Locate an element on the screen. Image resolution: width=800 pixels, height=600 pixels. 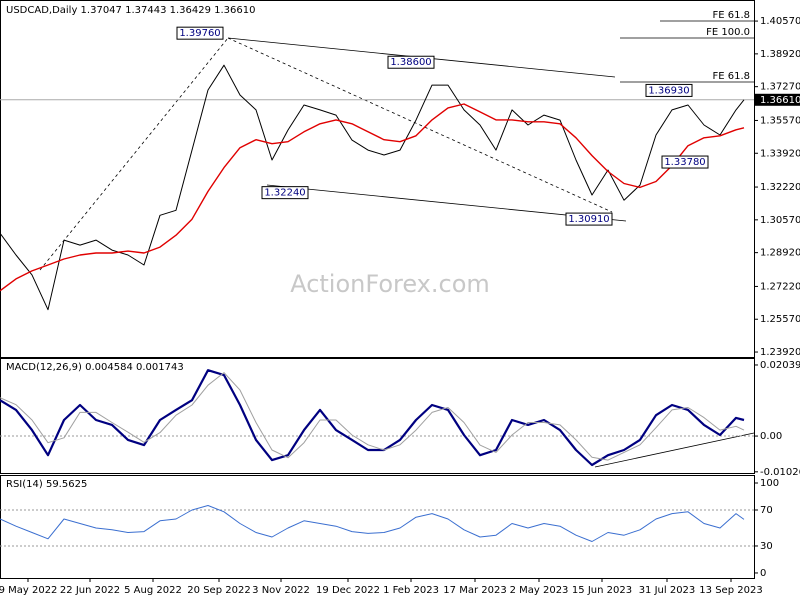
current-price-box is located at coordinates (777, 99).